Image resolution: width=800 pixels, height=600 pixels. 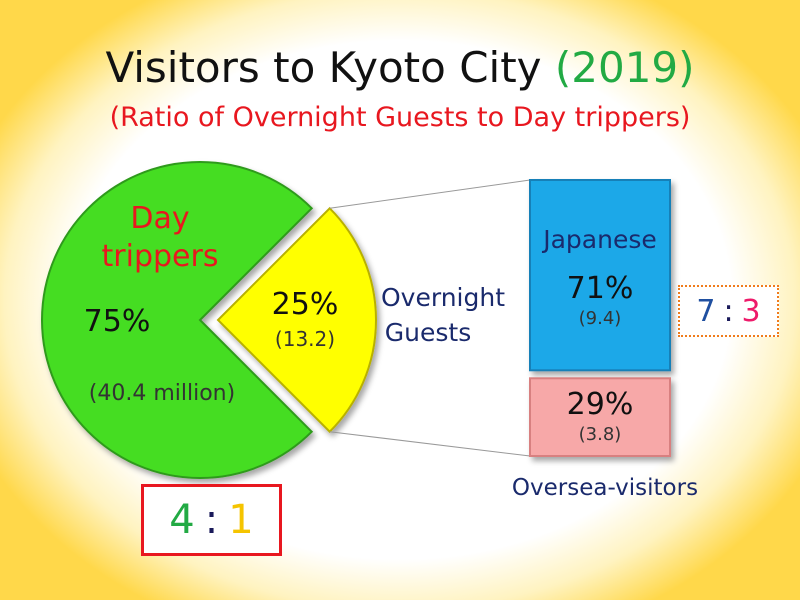 I want to click on label-overnight-guests-line2: Guests, so click(x=428, y=332).